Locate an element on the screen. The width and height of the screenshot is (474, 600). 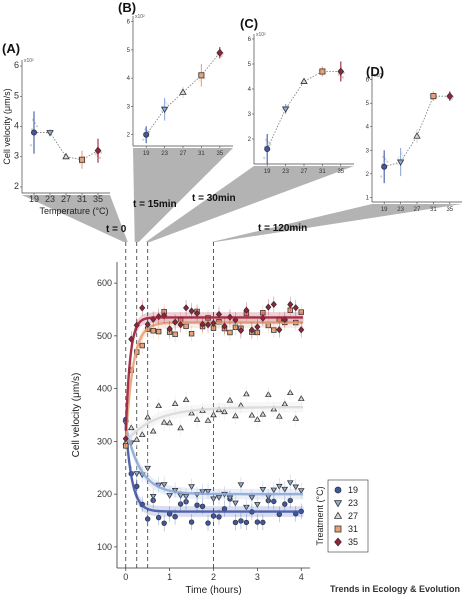
time-point-label: t = 120min is located at coordinates (282, 228).